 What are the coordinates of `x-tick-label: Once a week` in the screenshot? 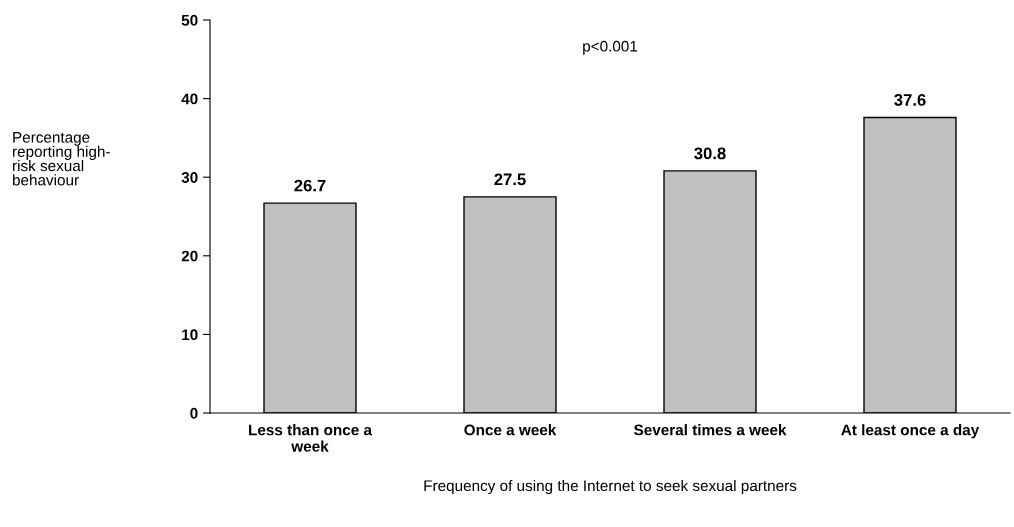 It's located at (510, 430).